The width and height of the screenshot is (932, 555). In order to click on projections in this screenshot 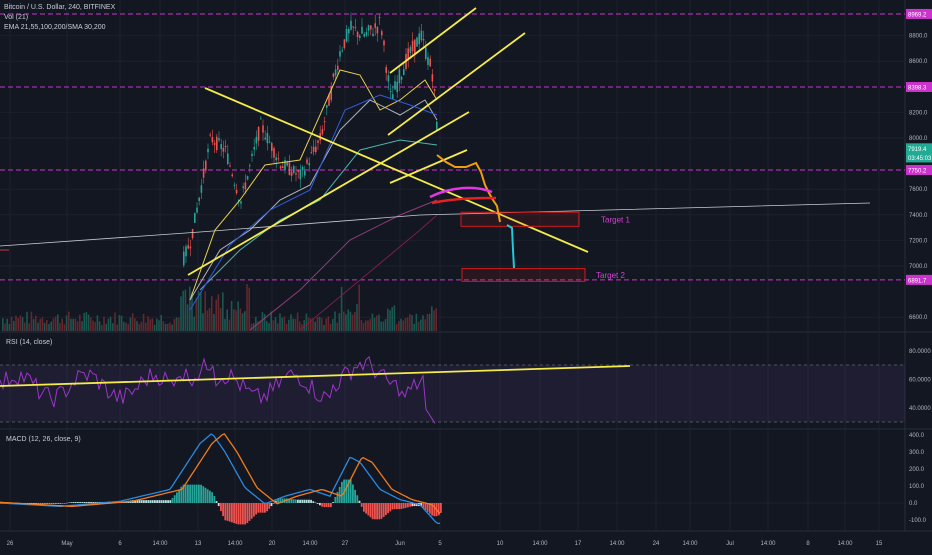, I will do `click(472, 211)`.